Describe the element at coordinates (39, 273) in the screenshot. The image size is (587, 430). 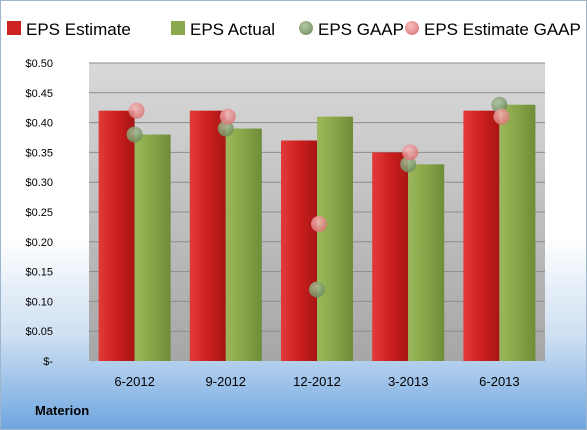
I see `y-tick-label: $0.15` at that location.